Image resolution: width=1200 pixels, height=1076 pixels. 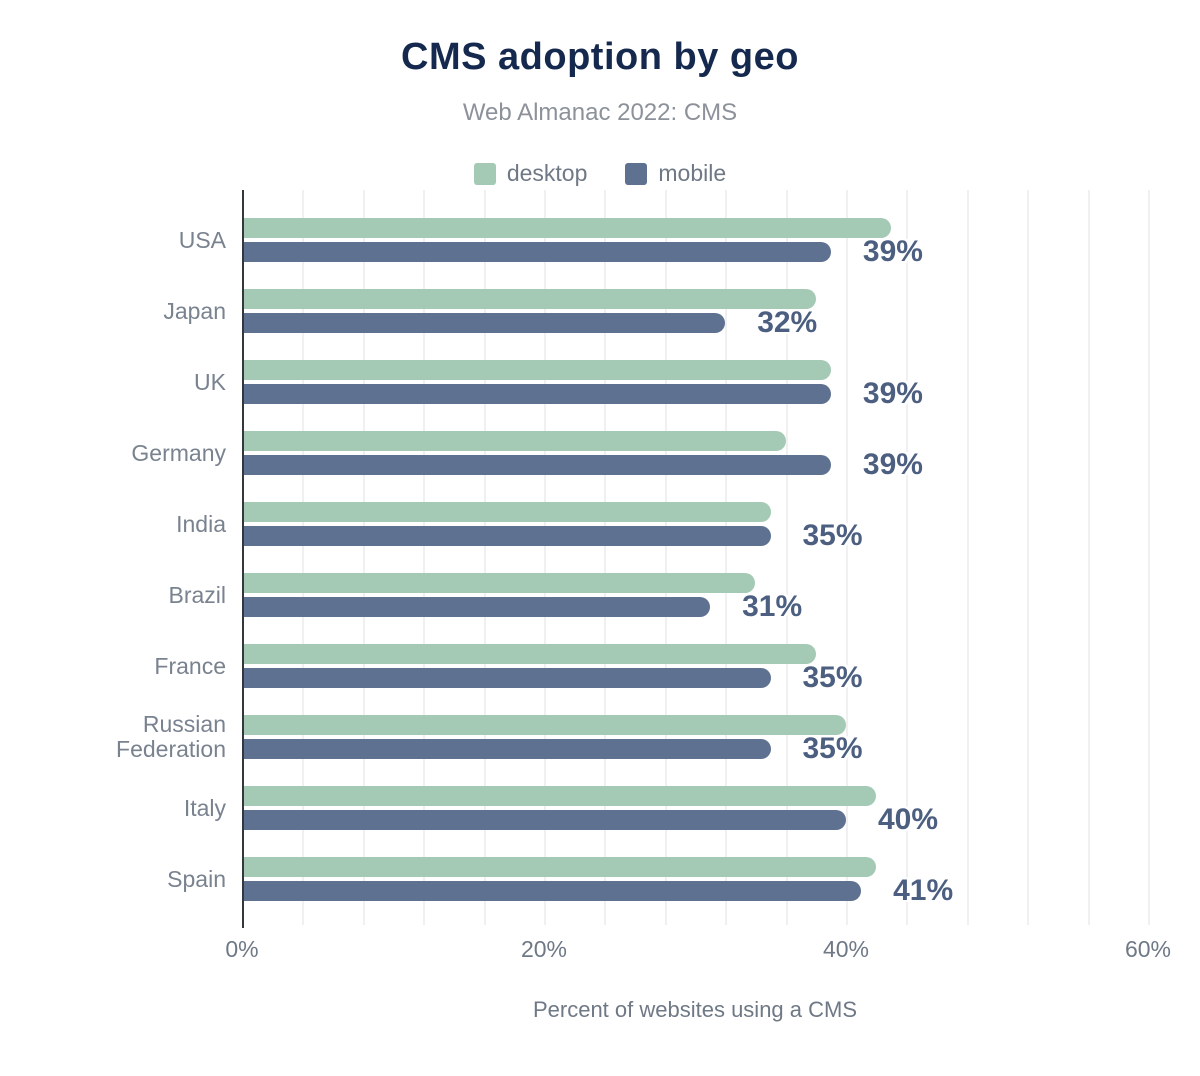 I want to click on x-tick-label: 40%, so click(x=846, y=949).